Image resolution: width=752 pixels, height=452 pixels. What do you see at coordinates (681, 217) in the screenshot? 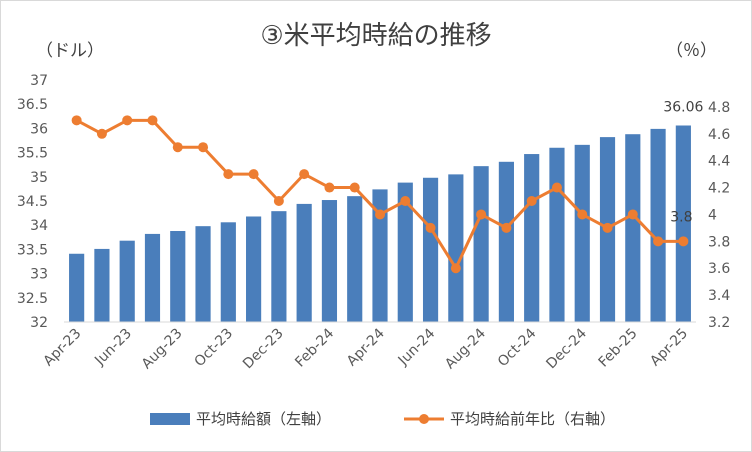
I see `line-data-label: 3.8` at bounding box center [681, 217].